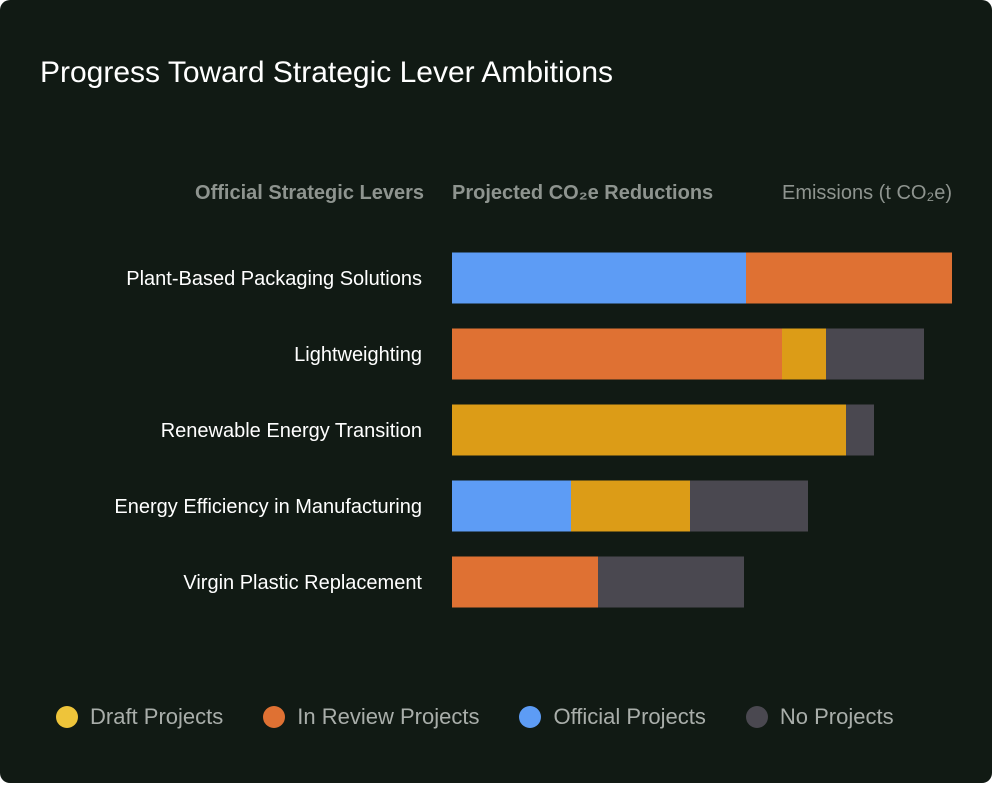 The width and height of the screenshot is (992, 785). I want to click on bar-energy-efficiency-in-manufacturing-official, so click(511, 506).